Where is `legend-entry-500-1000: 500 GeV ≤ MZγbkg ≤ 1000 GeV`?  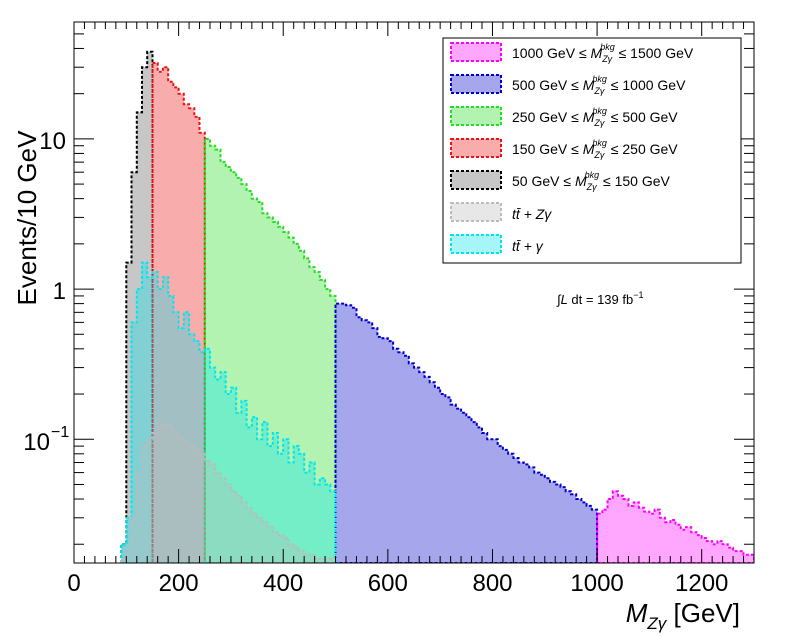
legend-entry-500-1000: 500 GeV ≤ MZγbkg ≤ 1000 GeV is located at coordinates (599, 85).